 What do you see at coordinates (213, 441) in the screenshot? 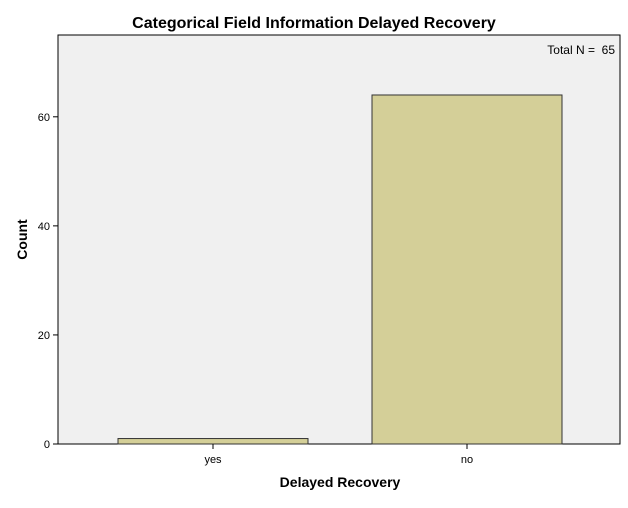
I see `bar-yes` at bounding box center [213, 441].